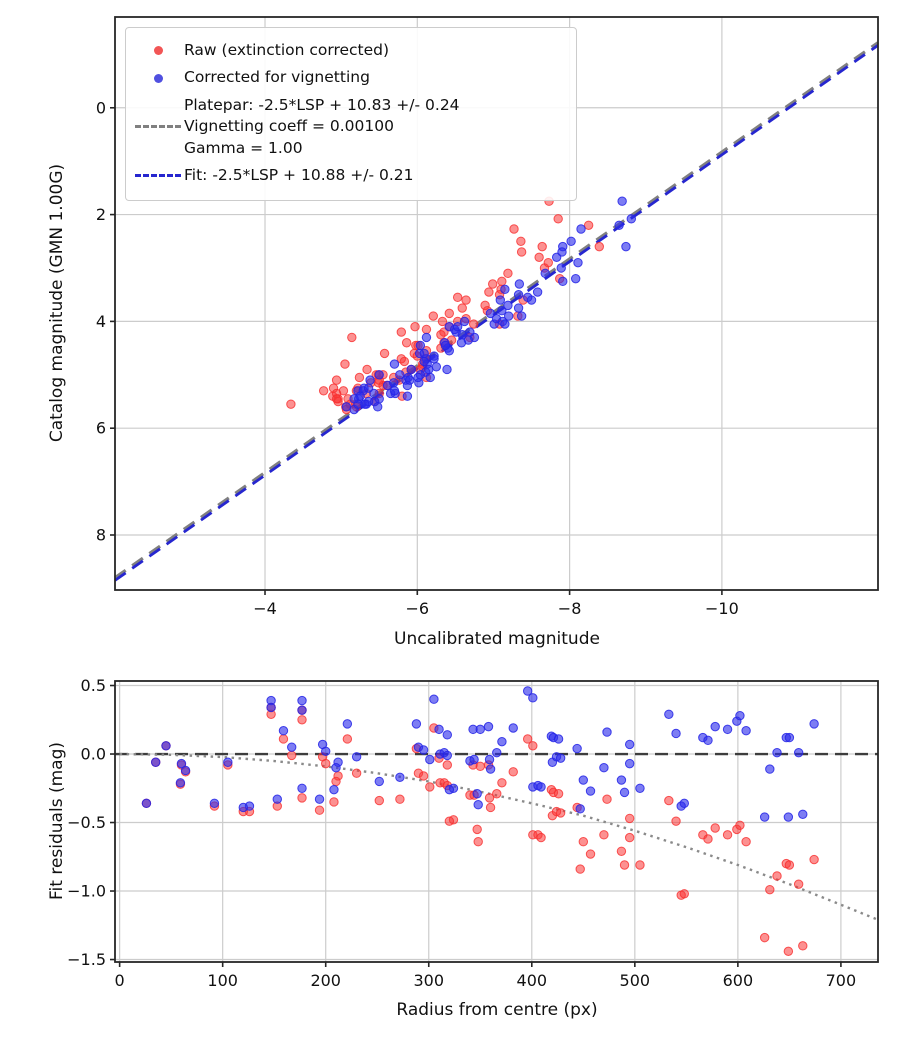 The height and width of the screenshot is (1050, 900). Describe the element at coordinates (277, 77) in the screenshot. I see `legend-vignetting-label: Corrected for vignetting` at that location.